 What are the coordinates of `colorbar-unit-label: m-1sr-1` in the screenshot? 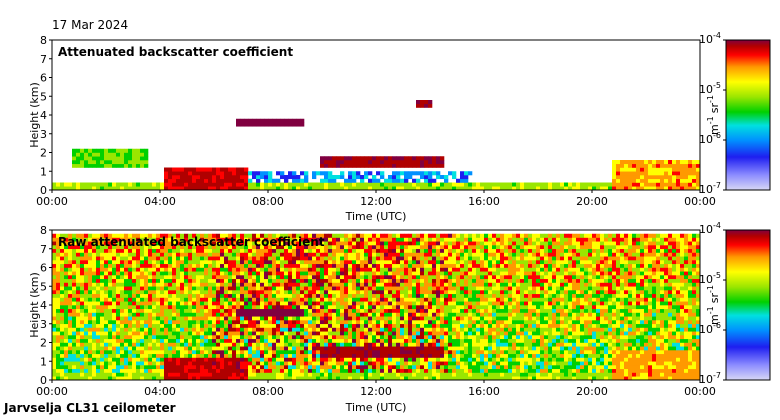 It's located at (713, 115).